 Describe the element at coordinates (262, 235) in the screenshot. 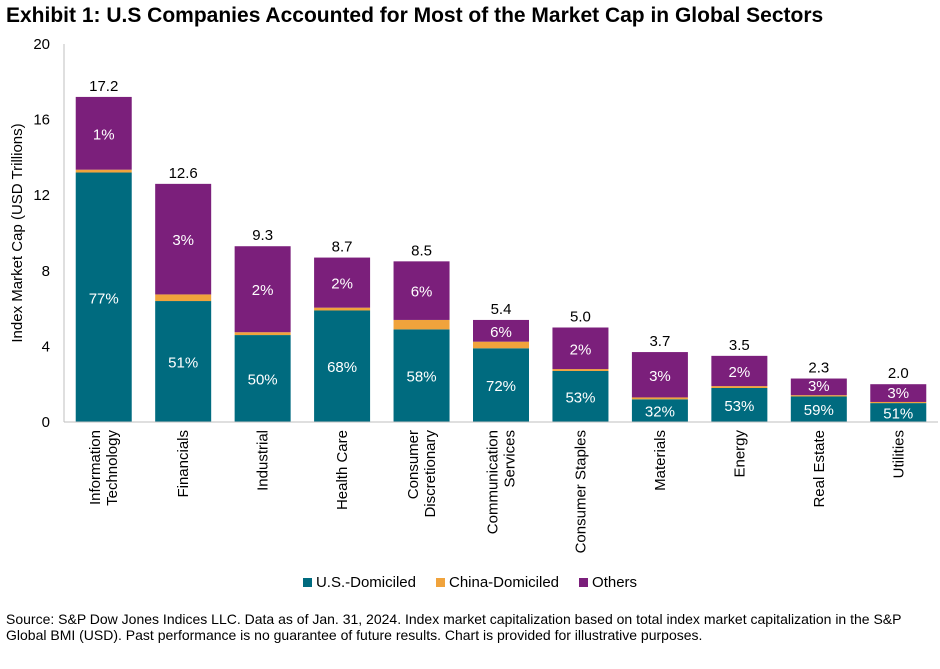

I see `total-label: 9.3` at that location.